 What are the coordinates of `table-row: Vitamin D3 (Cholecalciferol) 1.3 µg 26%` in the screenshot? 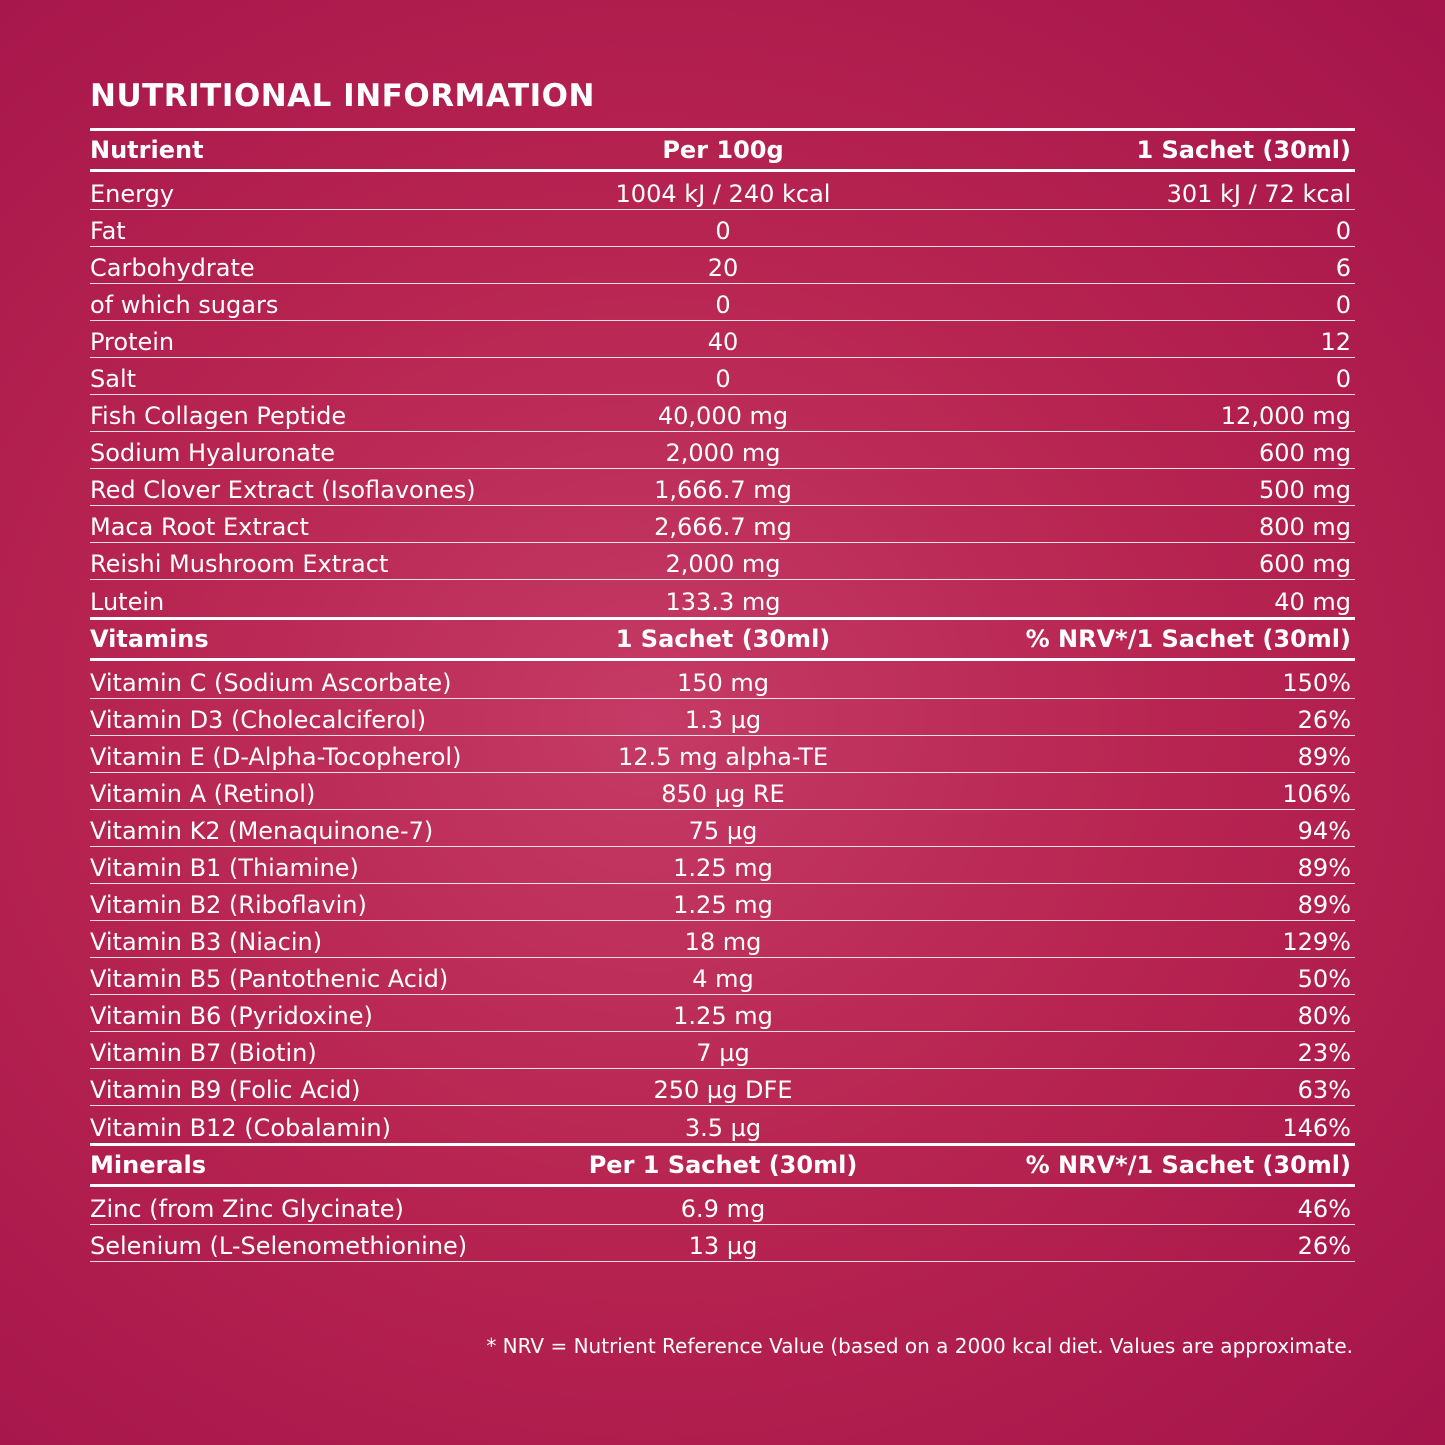 It's located at (722, 717).